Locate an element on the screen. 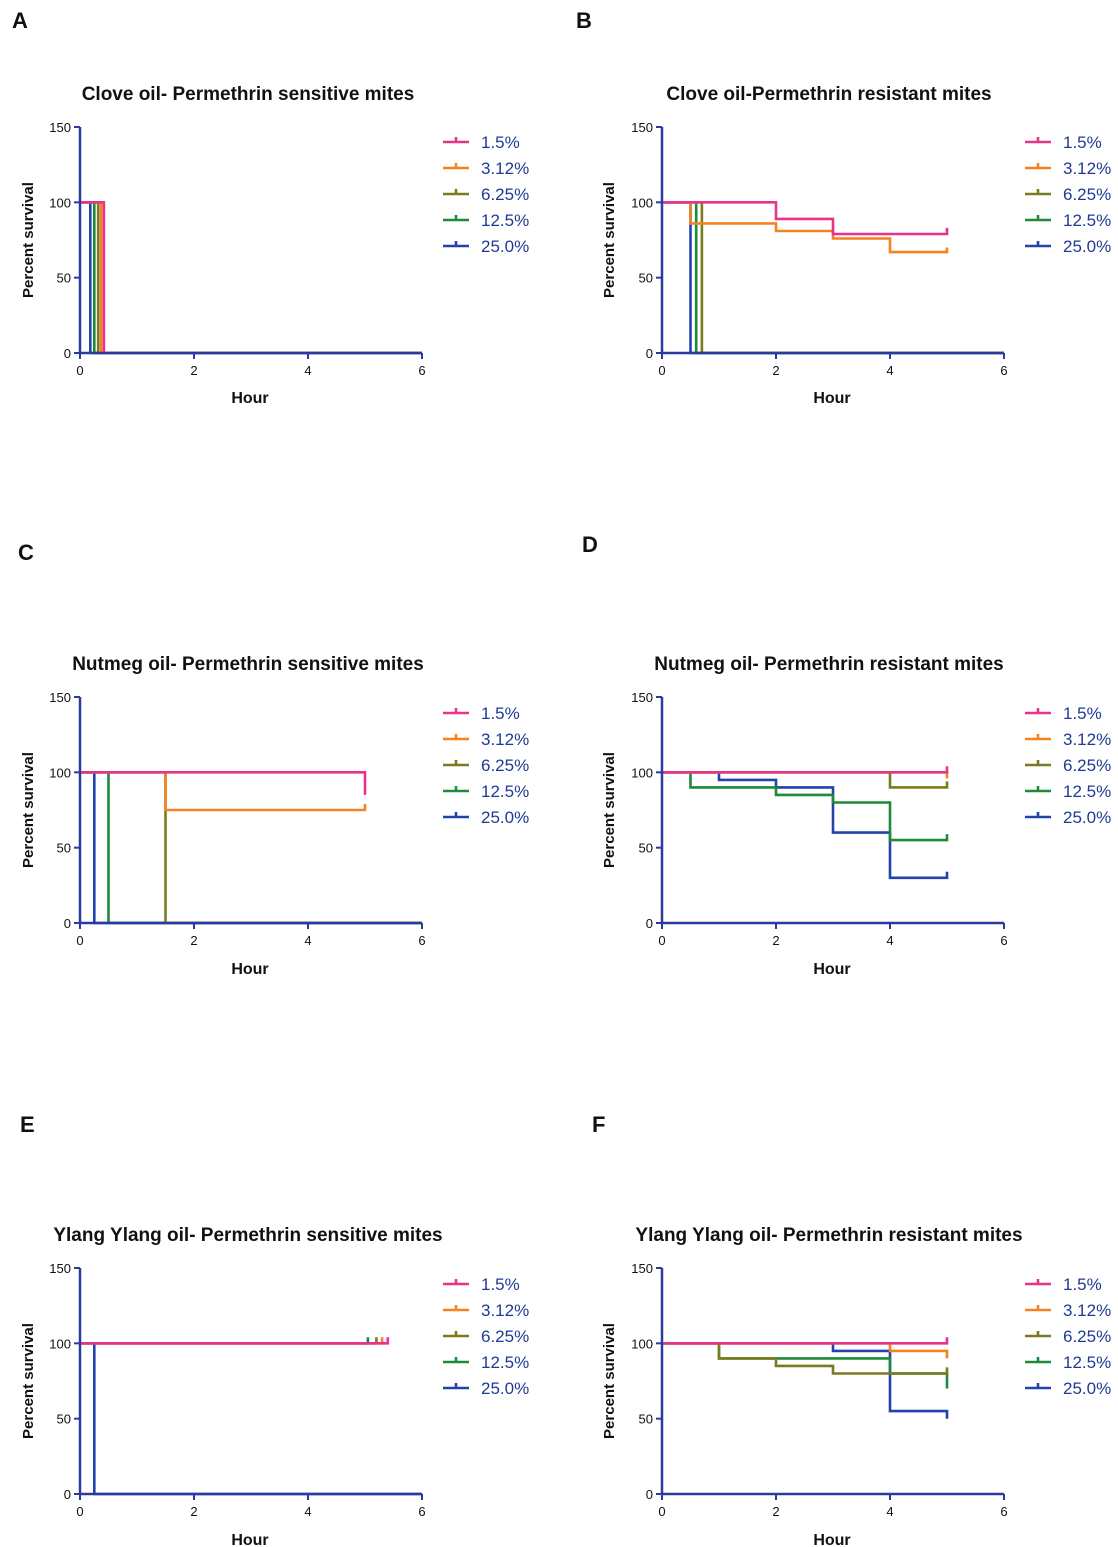  series-line-12-5- is located at coordinates (251, 278).